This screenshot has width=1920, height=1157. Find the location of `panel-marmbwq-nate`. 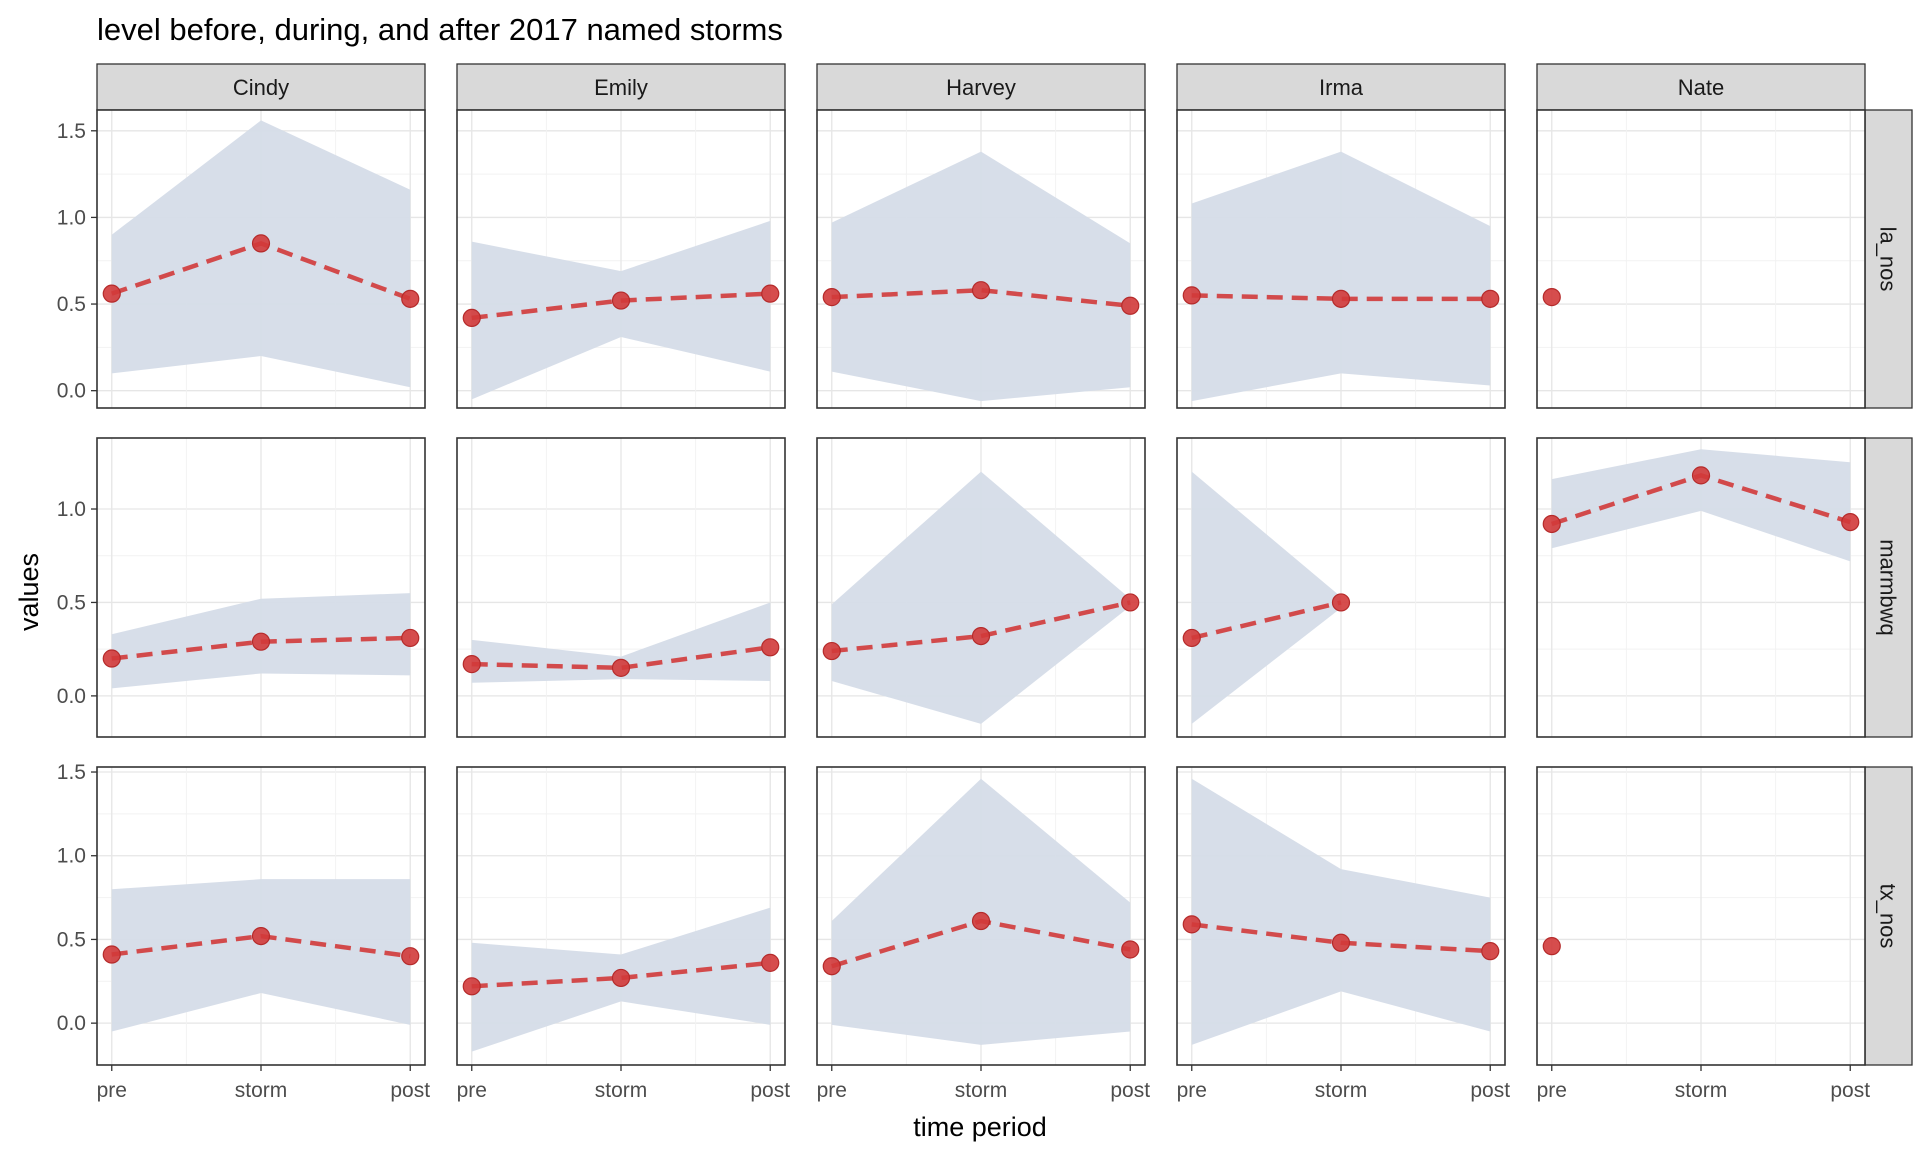

panel-marmbwq-nate is located at coordinates (1701, 587).